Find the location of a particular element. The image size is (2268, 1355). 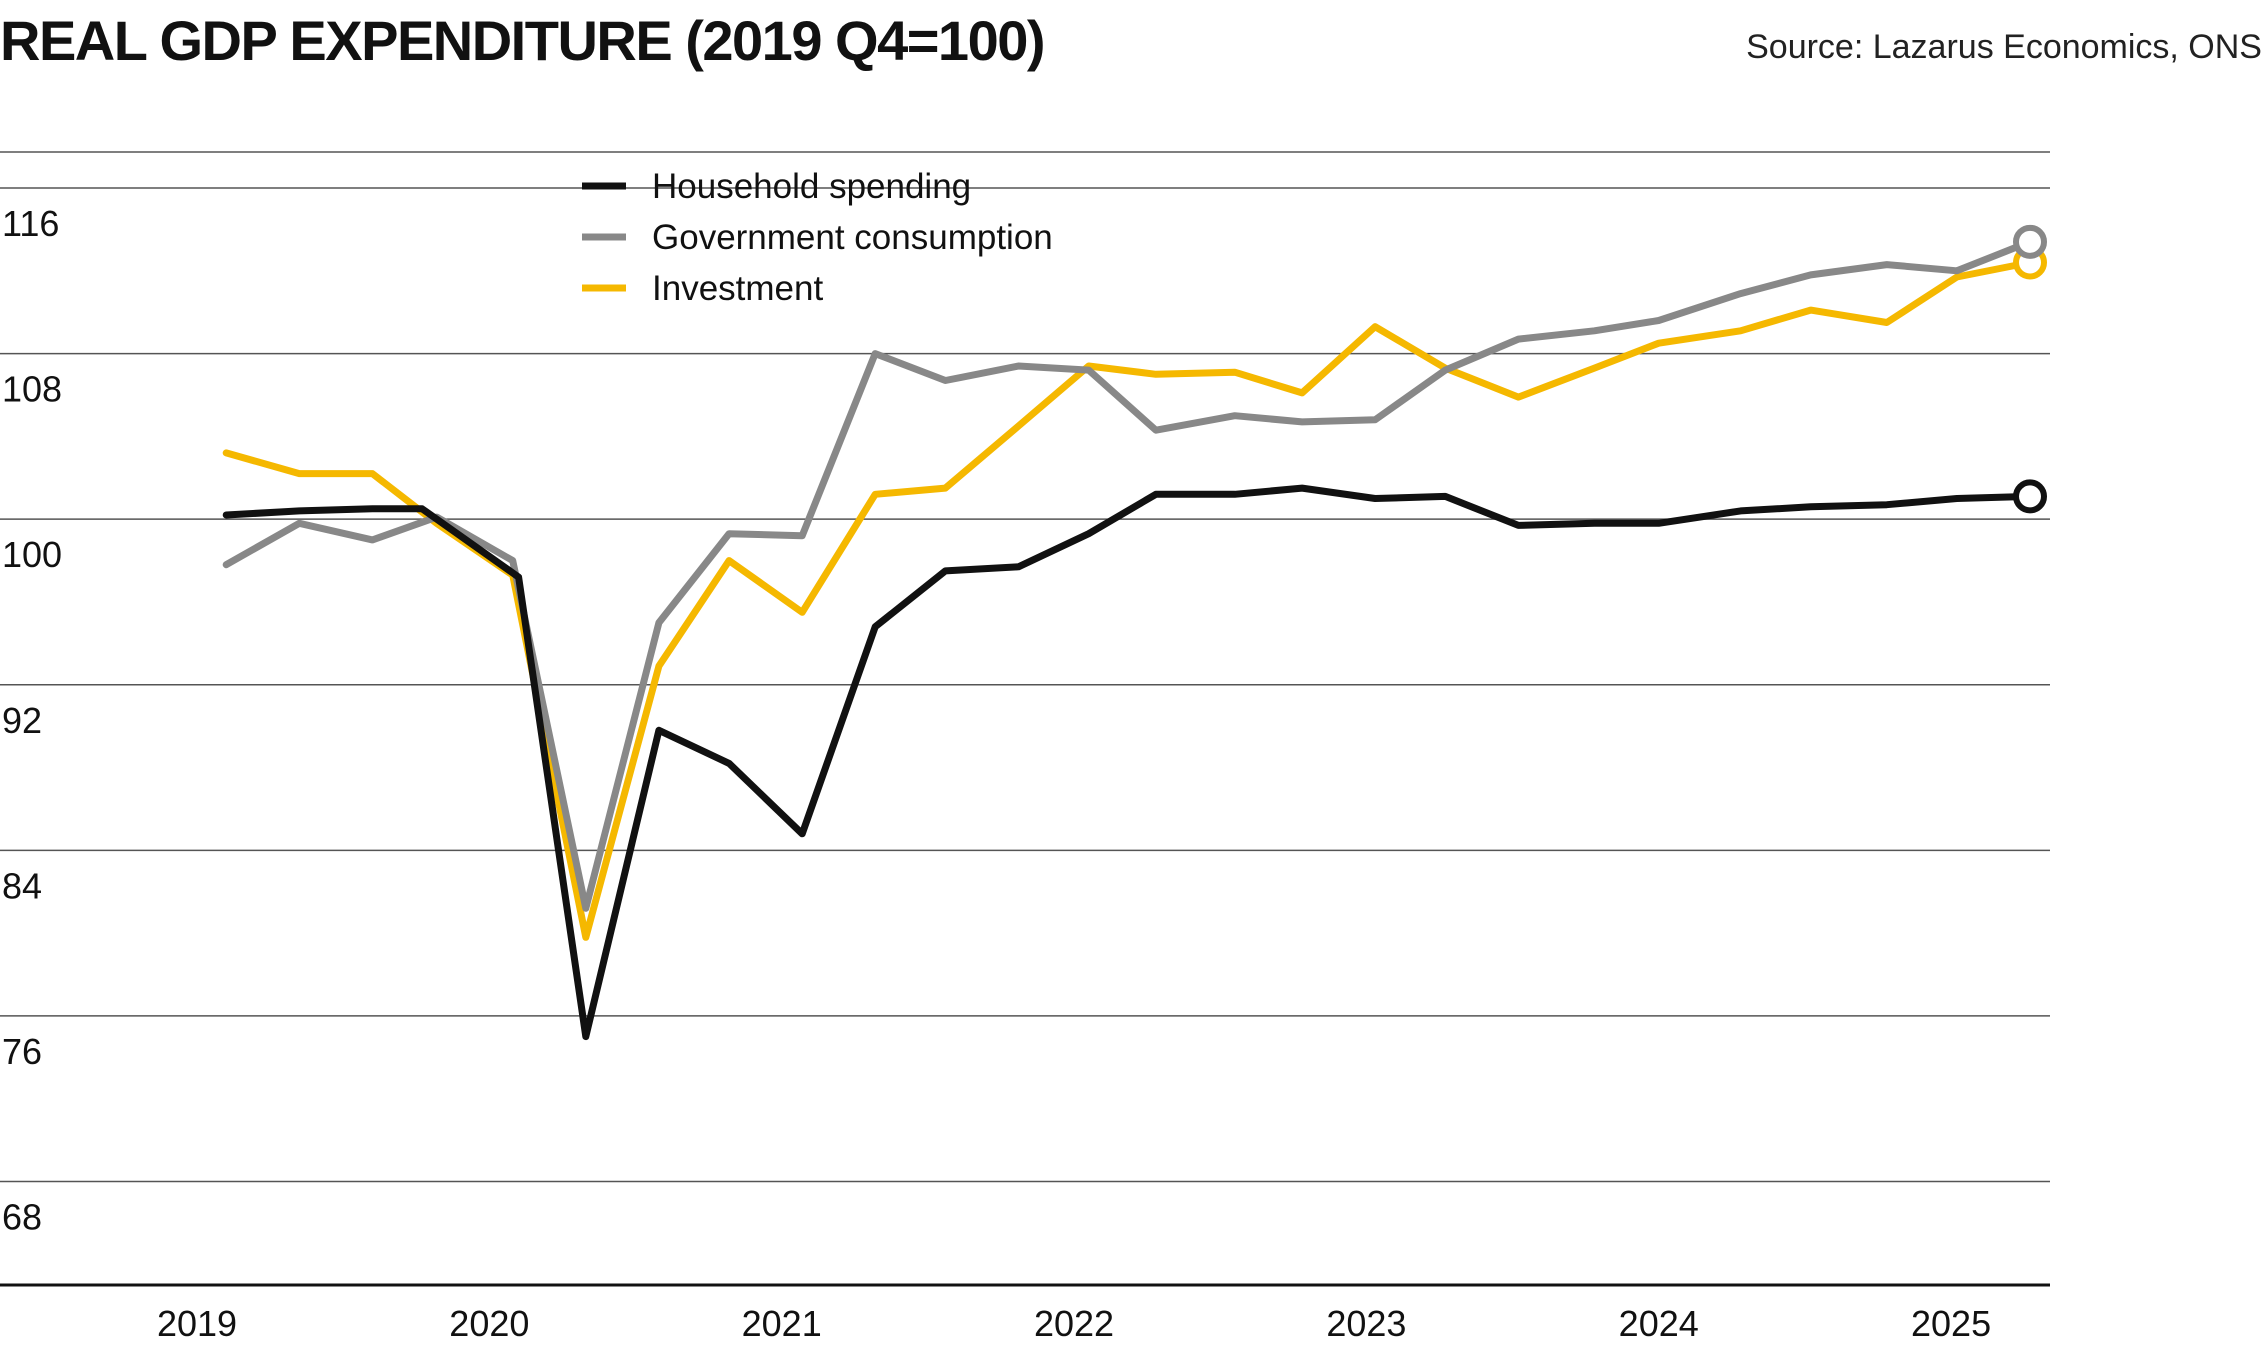

legend-label: Government consumption is located at coordinates (852, 237).